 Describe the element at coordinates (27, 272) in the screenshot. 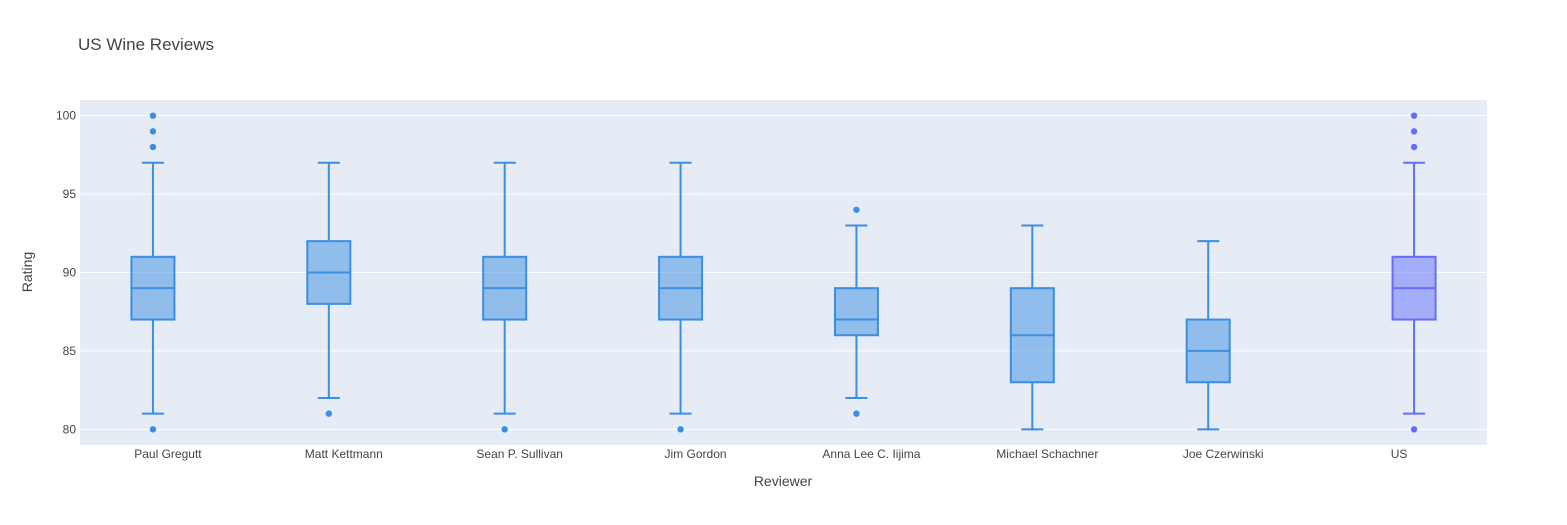

I see `y-axis-title: Rating` at that location.